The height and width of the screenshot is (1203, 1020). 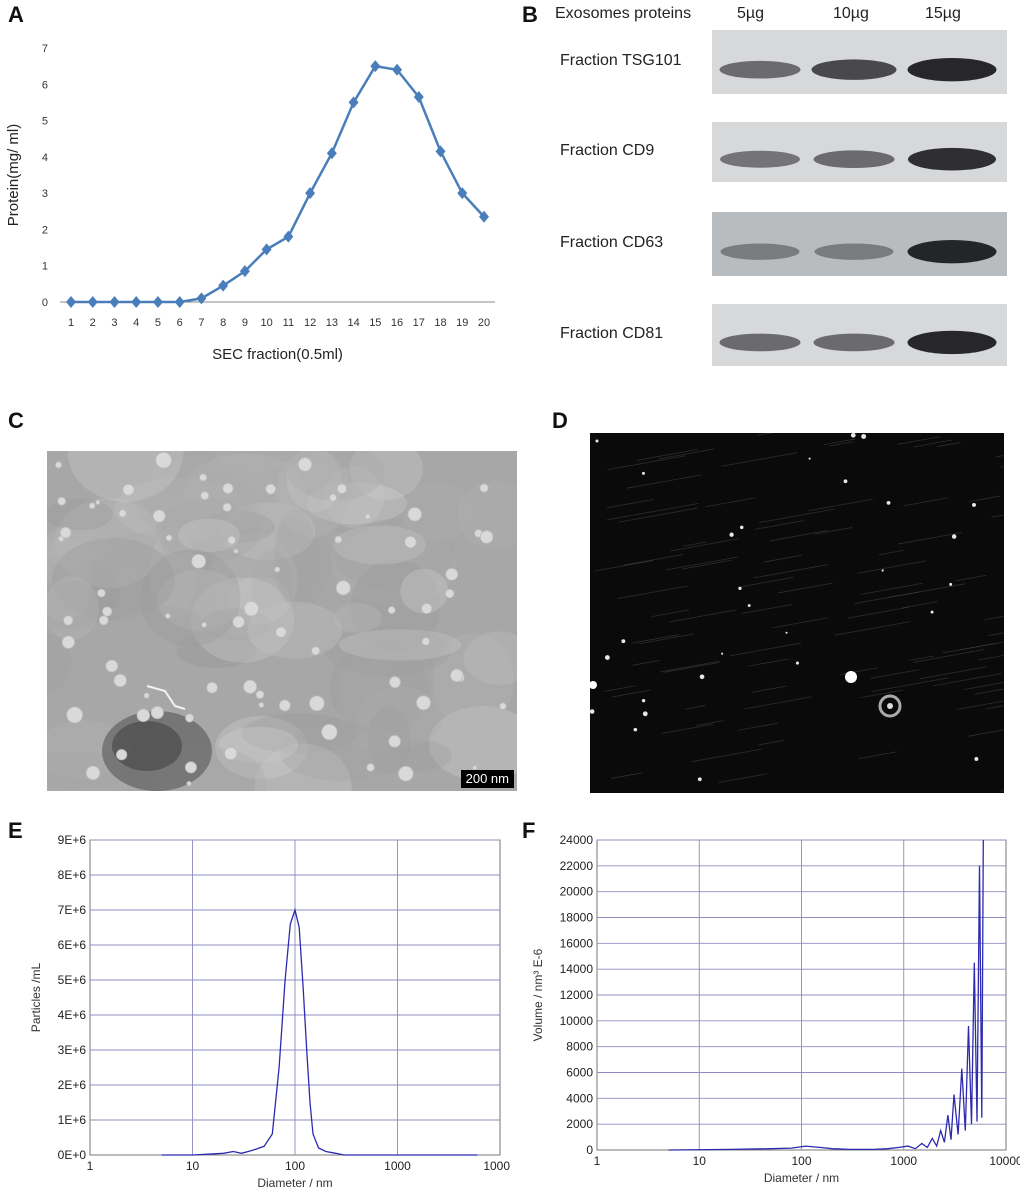 What do you see at coordinates (72, 1085) in the screenshot?
I see `y-tick-label: 2E+6` at bounding box center [72, 1085].